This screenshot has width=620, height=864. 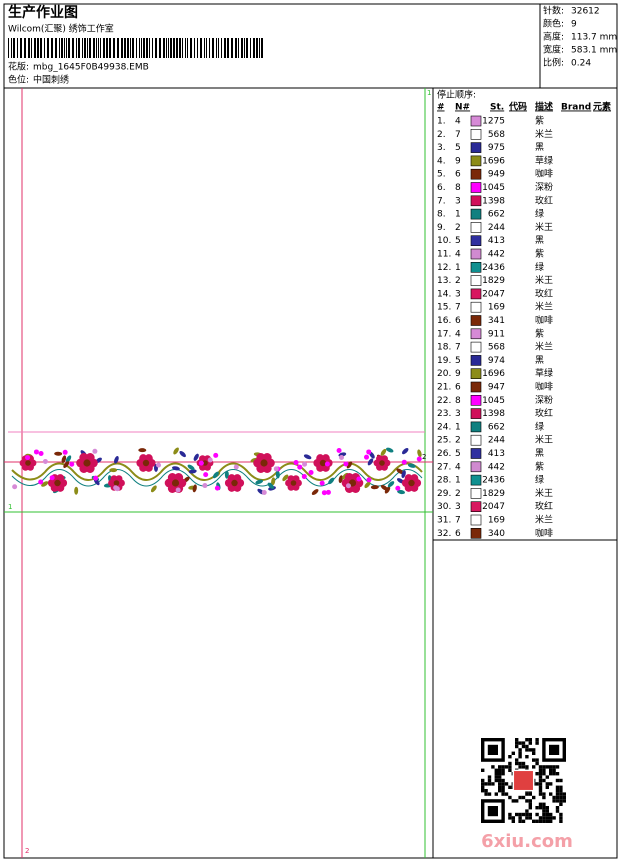 What do you see at coordinates (553, 11) in the screenshot?
I see `stat-label: 针数:` at bounding box center [553, 11].